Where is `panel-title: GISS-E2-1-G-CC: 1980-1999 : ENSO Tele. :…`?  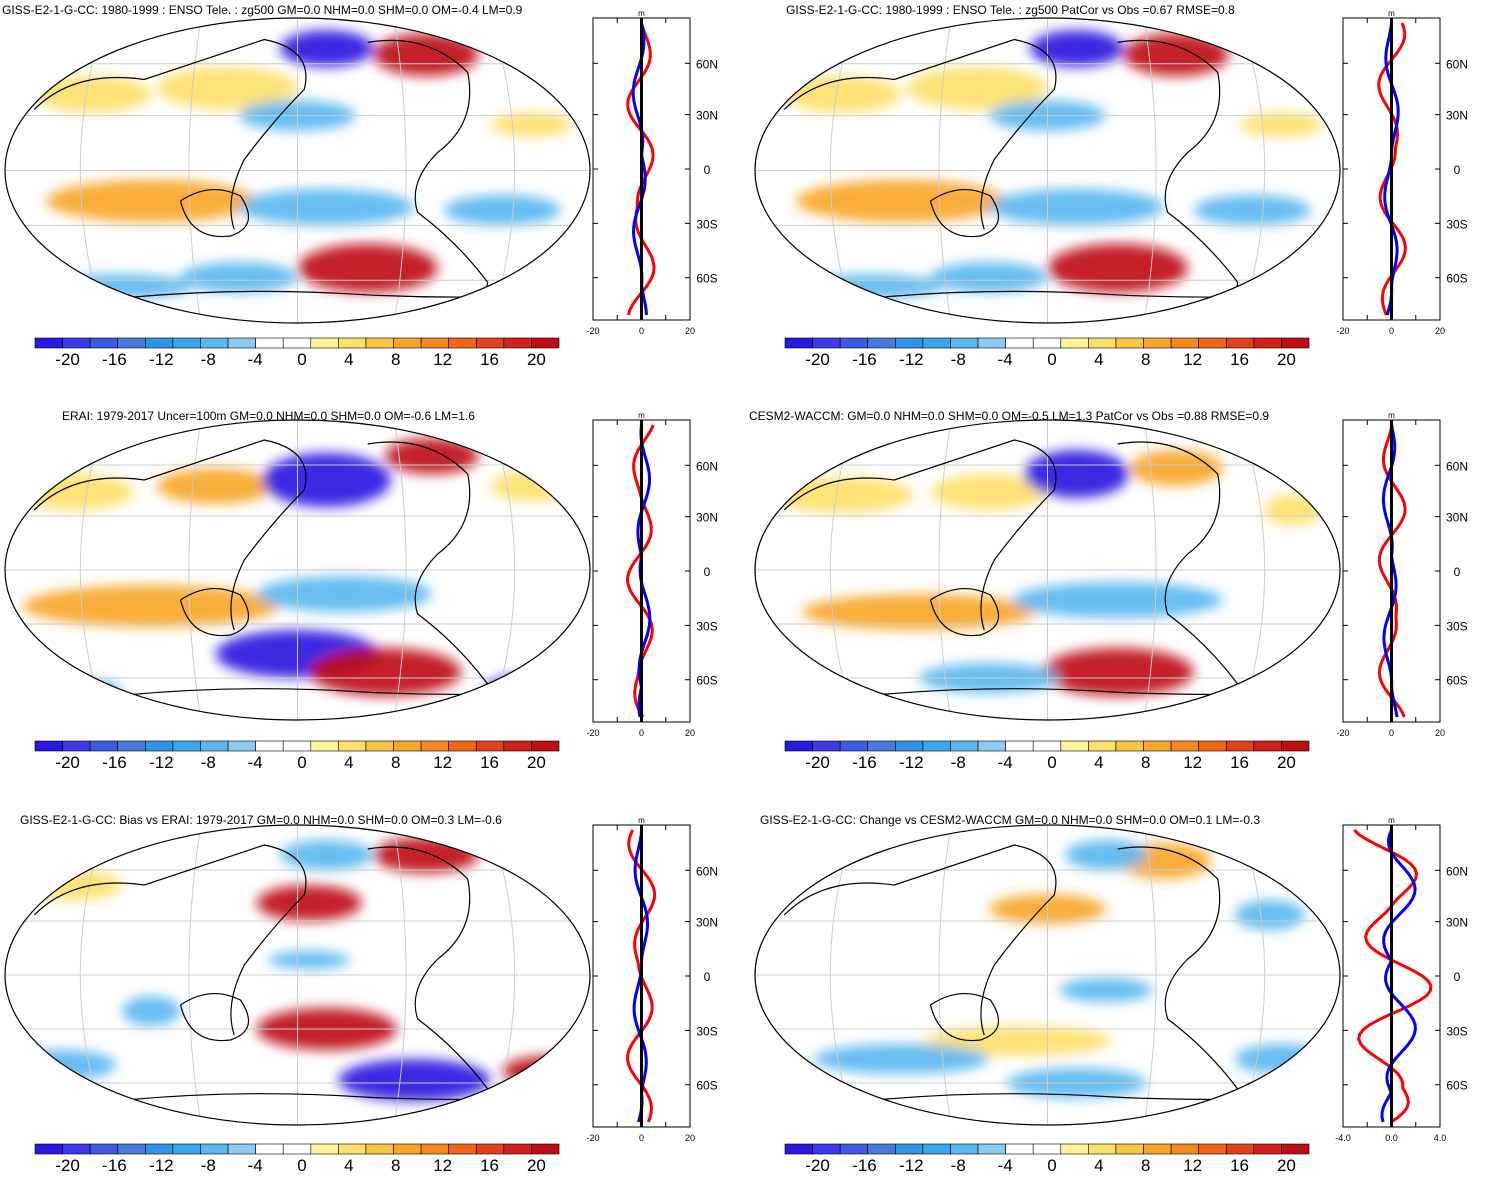 panel-title: GISS-E2-1-G-CC: 1980-1999 : ENSO Tele. :… is located at coordinates (262, 10).